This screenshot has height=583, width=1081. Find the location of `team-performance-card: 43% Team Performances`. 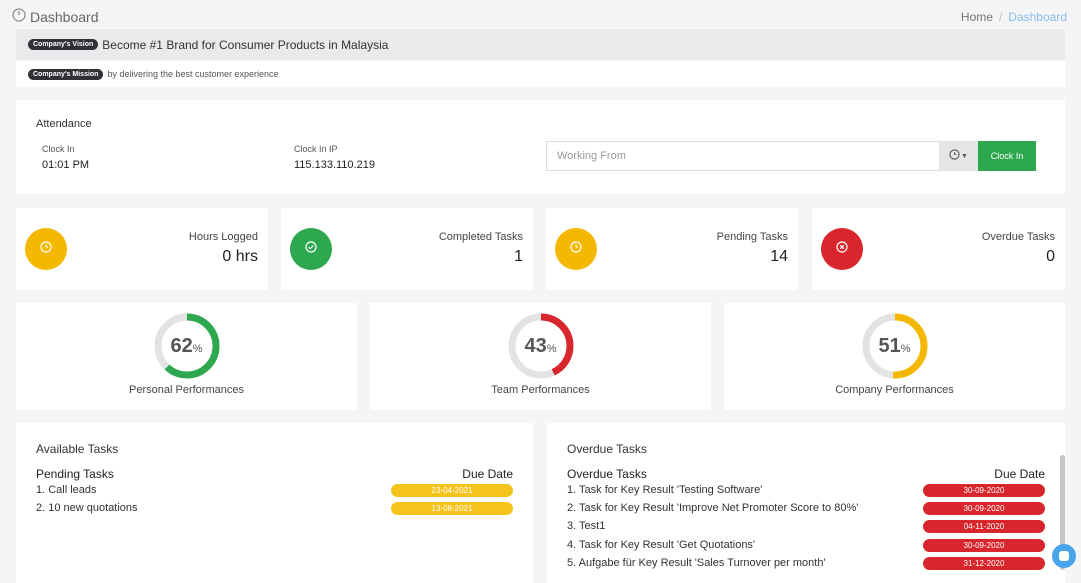

team-performance-card: 43% Team Performances is located at coordinates (540, 356).